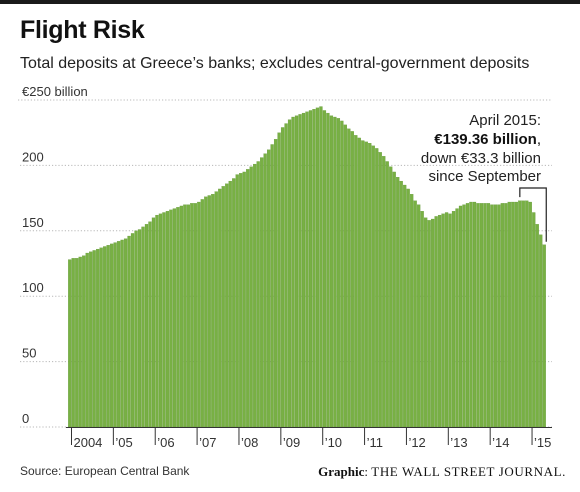 This screenshot has width=580, height=492. What do you see at coordinates (123, 442) in the screenshot?
I see `x-tick-label: ’05` at bounding box center [123, 442].